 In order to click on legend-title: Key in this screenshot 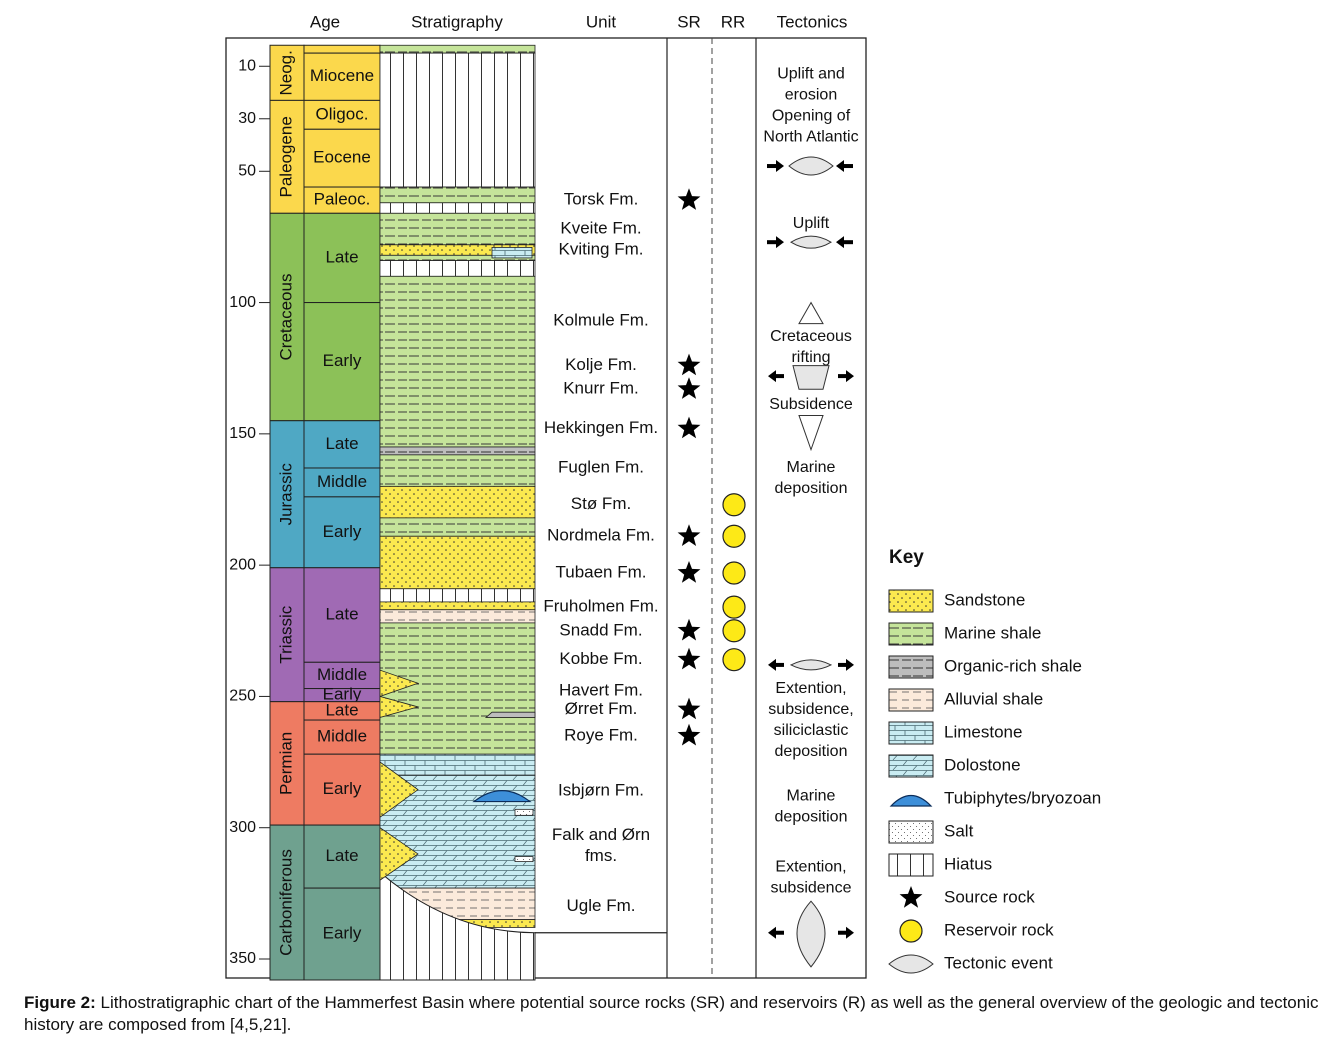, I will do `click(906, 557)`.